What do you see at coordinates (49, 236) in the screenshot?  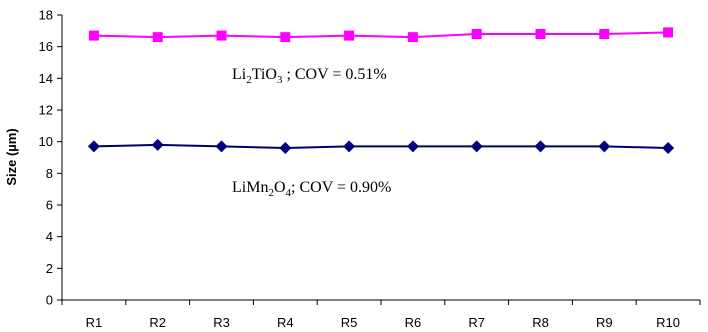 I see `y-tick-label: 4` at bounding box center [49, 236].